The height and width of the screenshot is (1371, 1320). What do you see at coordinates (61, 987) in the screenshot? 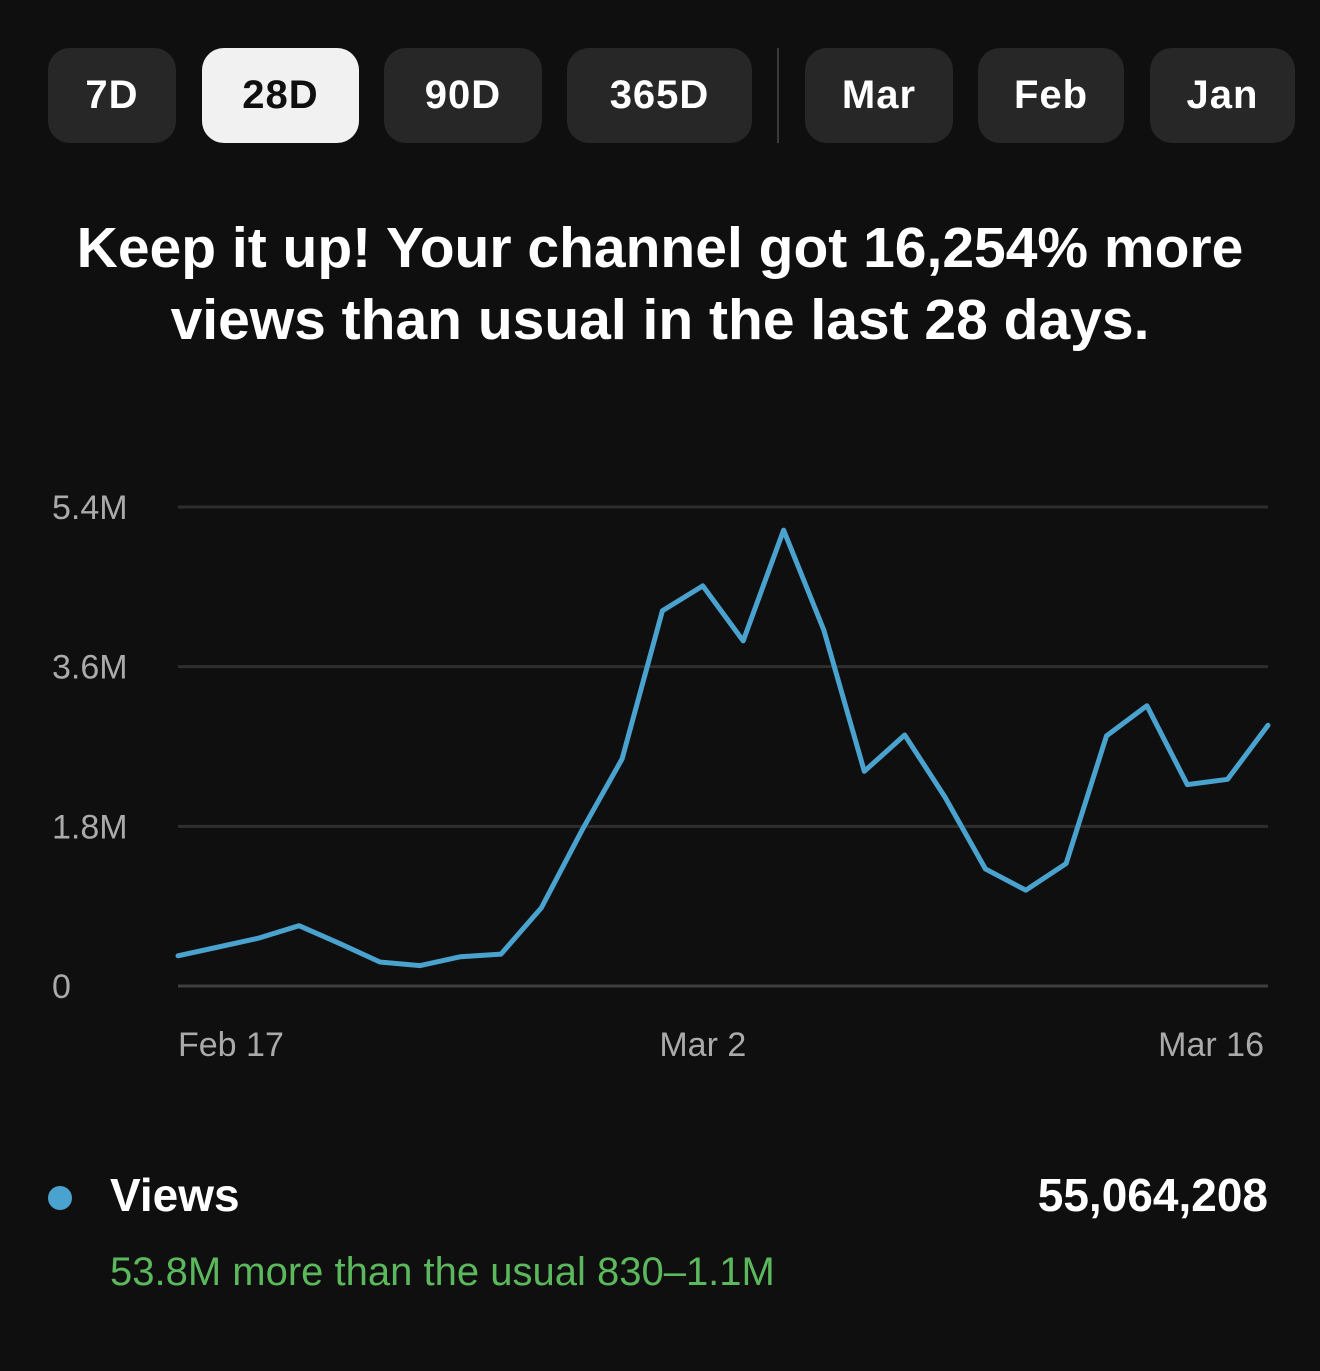
I see `y-tick-label: 0` at bounding box center [61, 987].